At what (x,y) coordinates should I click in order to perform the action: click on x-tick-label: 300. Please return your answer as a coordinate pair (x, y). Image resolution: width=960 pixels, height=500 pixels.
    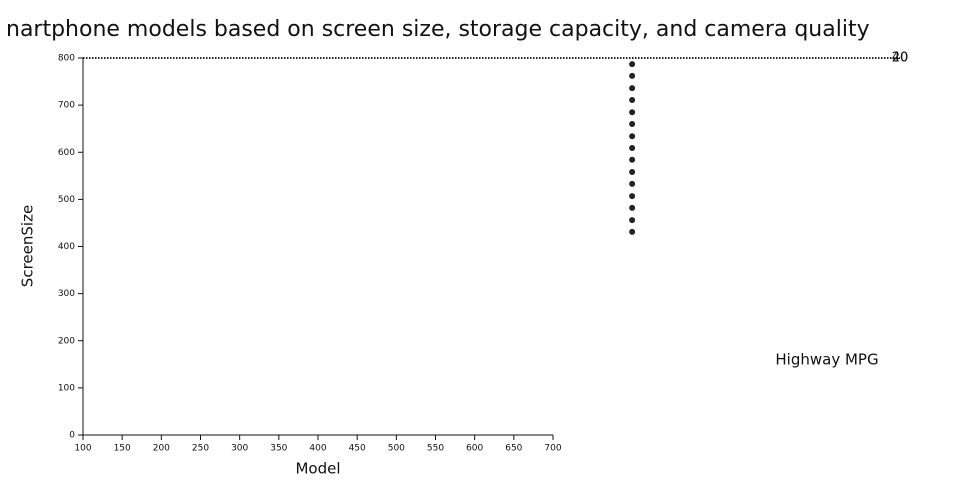
    Looking at the image, I should click on (239, 449).